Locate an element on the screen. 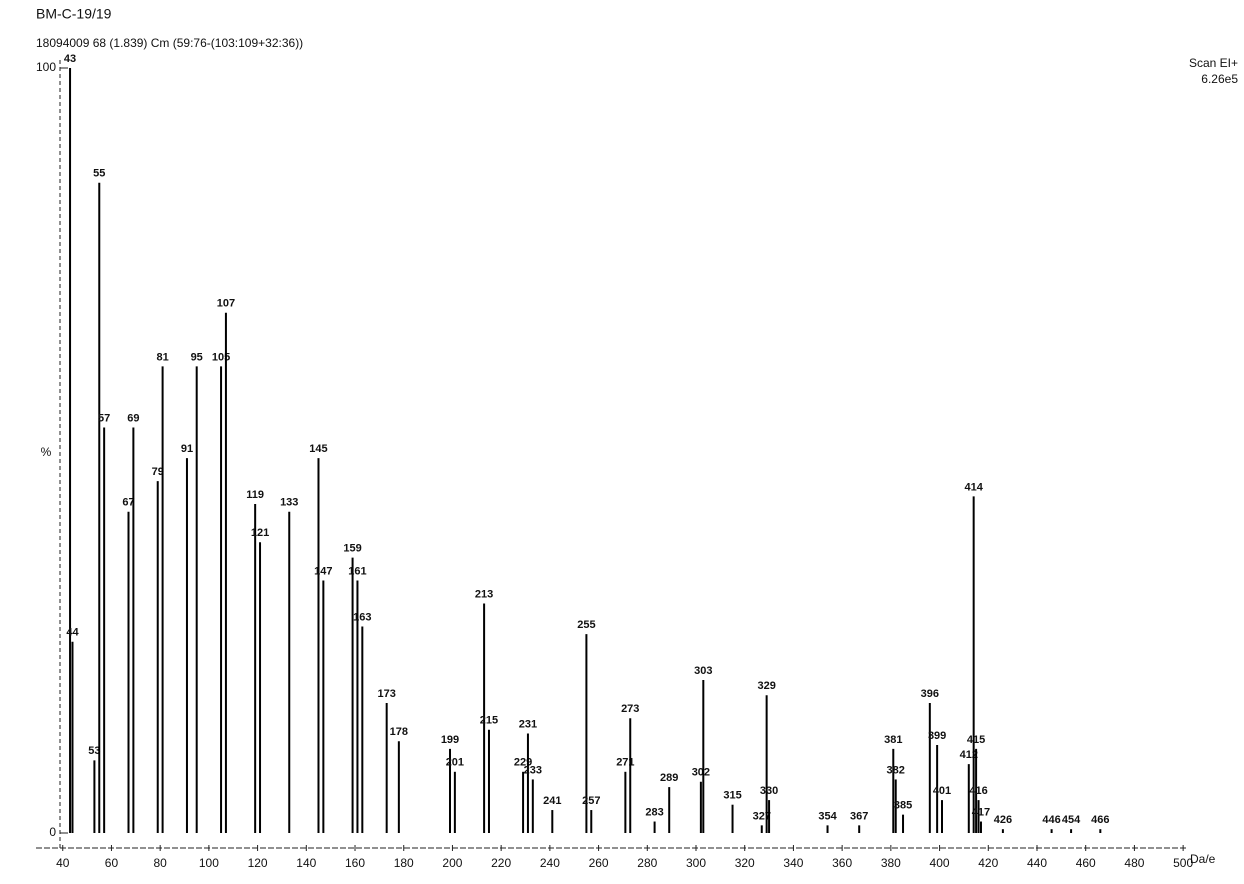 This screenshot has width=1244, height=884. peak-label: 399 is located at coordinates (937, 736).